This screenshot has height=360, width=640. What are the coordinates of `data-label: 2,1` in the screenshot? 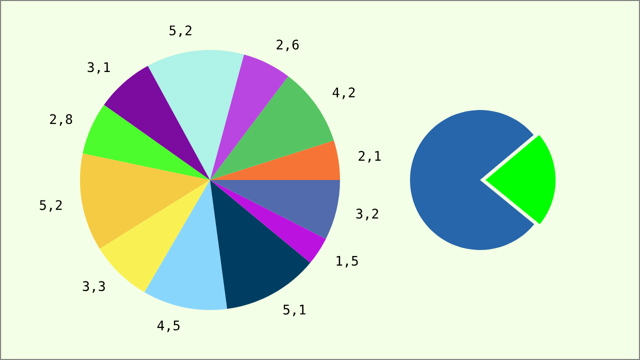 It's located at (369, 156).